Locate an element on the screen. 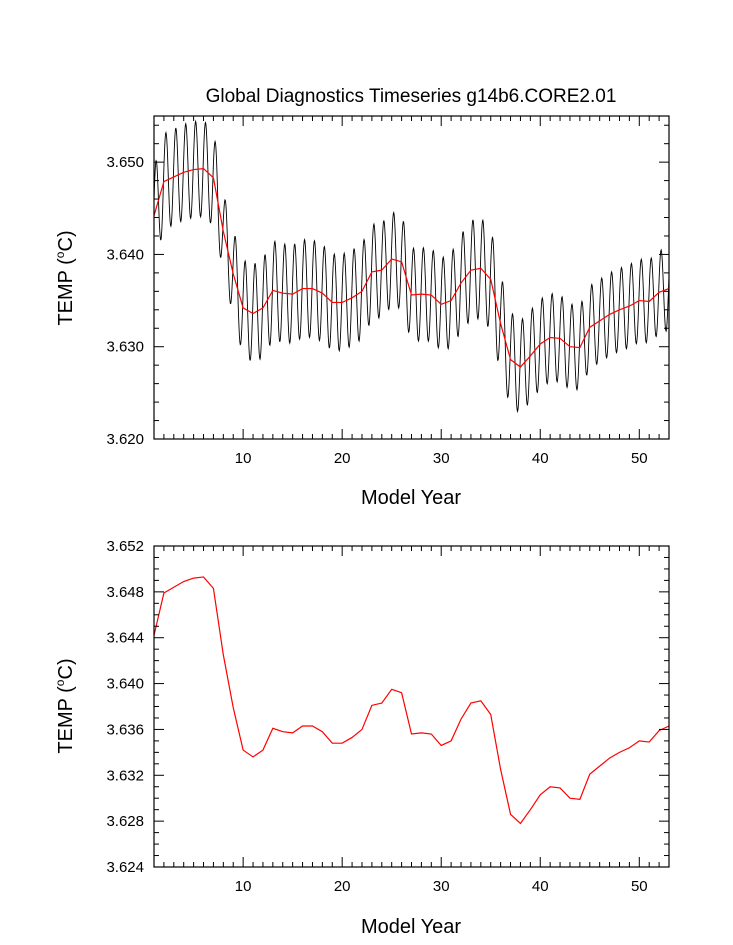 This screenshot has height=945, width=733. bottom-x-axis-label: Model Year is located at coordinates (411, 927).